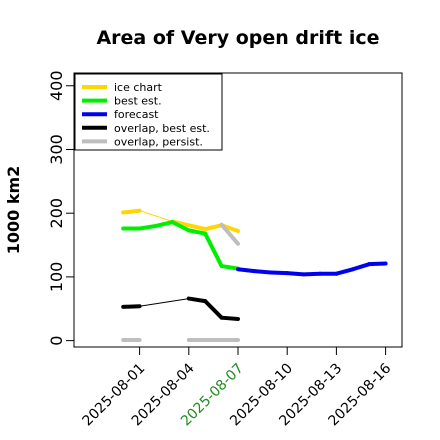 The width and height of the screenshot is (440, 440). What do you see at coordinates (162, 128) in the screenshot?
I see `legend-label: overlap, best est.` at bounding box center [162, 128].